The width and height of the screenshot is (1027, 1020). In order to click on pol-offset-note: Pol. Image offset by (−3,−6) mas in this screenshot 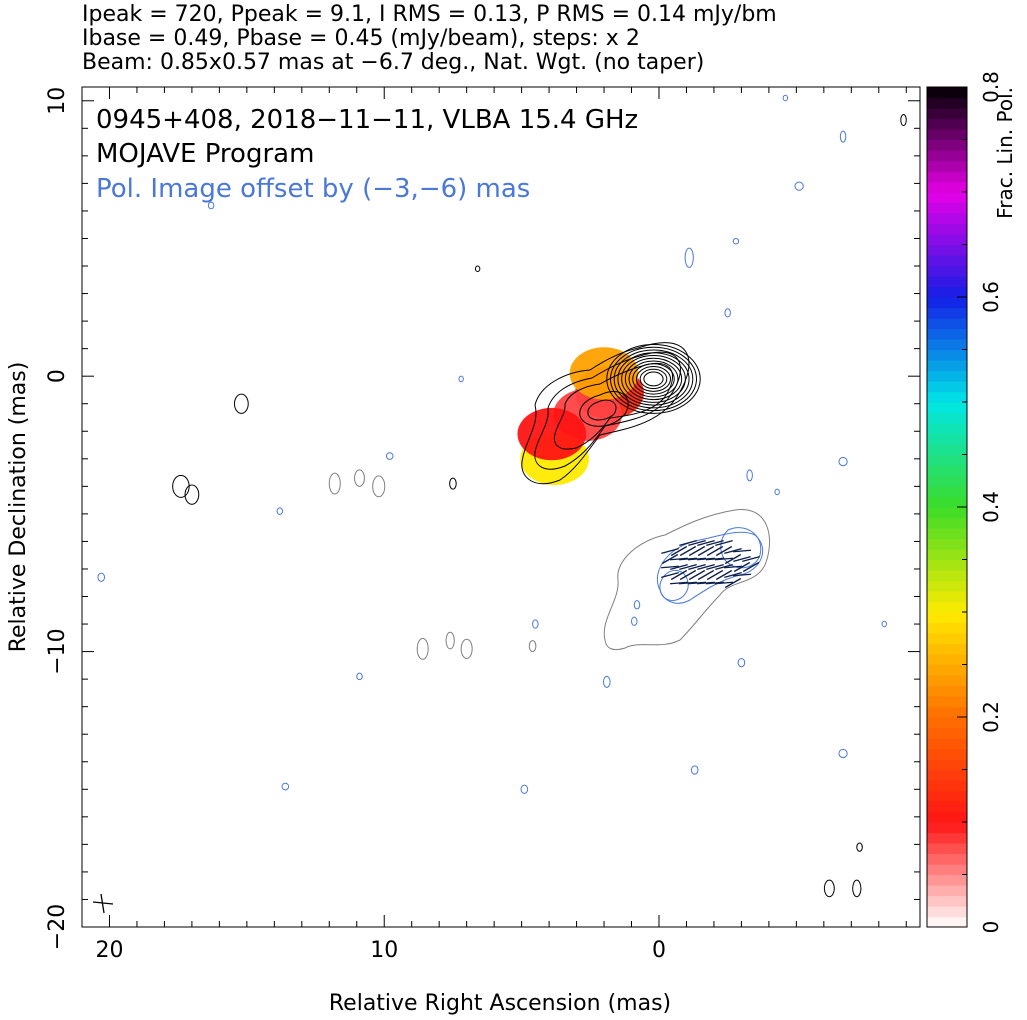, I will do `click(313, 189)`.